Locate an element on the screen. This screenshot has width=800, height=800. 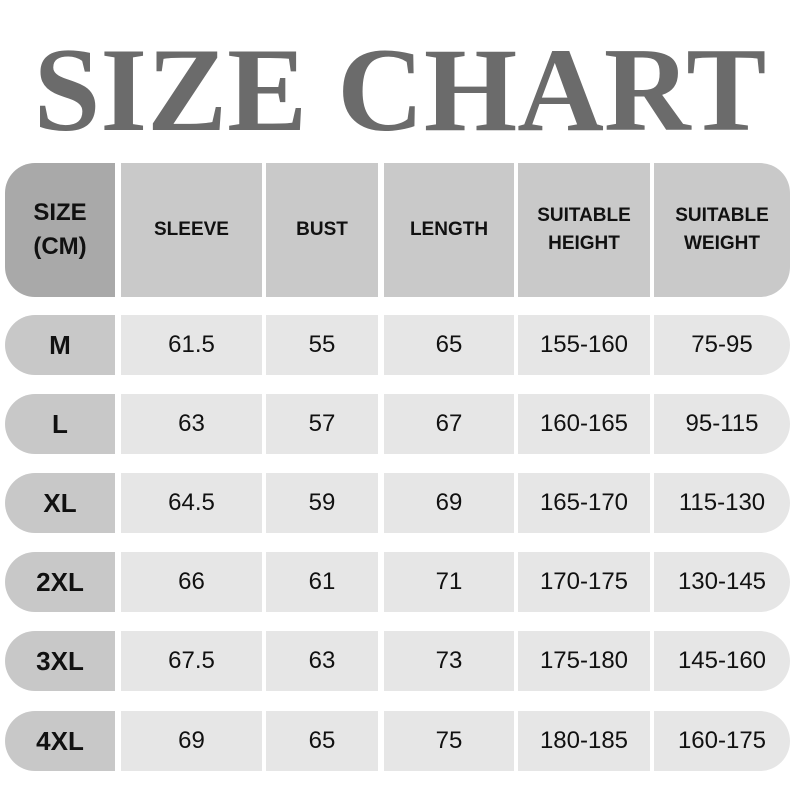
header-suitable-height: SUITABLE HEIGHT is located at coordinates (584, 230).